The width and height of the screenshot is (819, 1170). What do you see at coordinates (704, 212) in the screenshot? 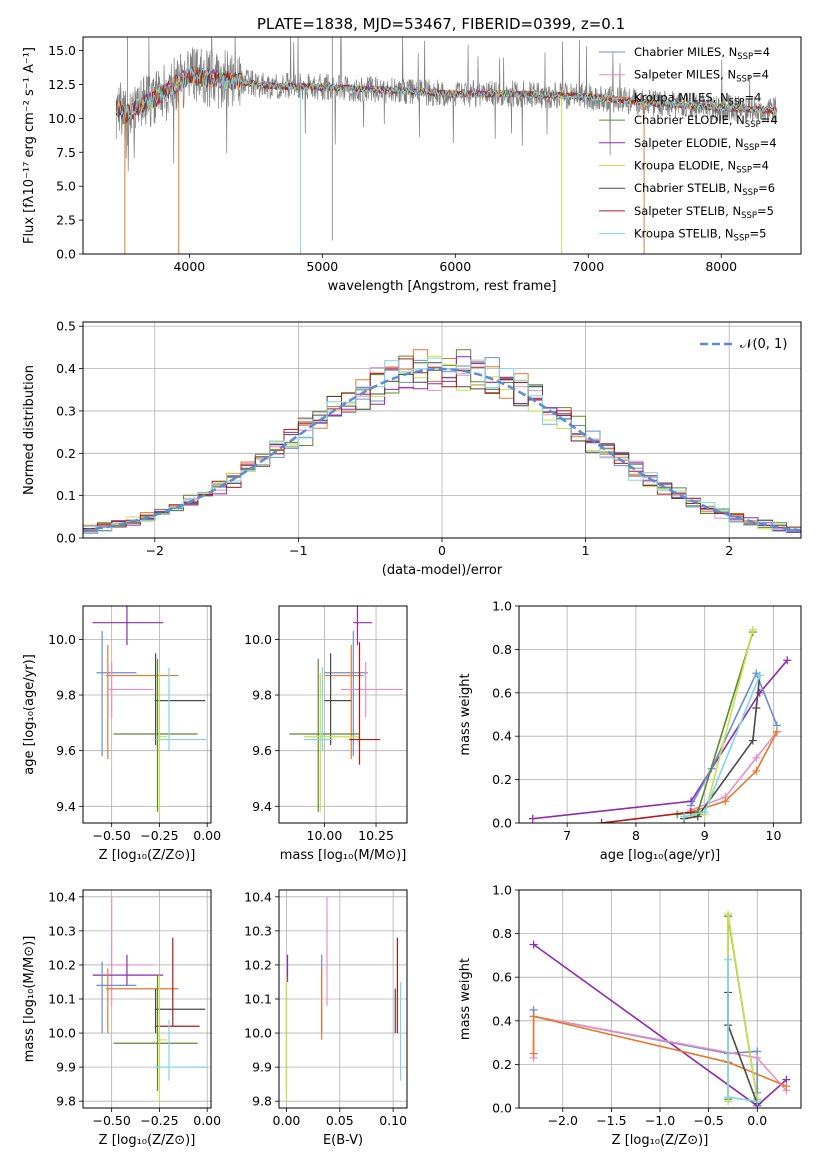
I see `legend-label: Salpeter STELIB, NSSP=5` at bounding box center [704, 212].